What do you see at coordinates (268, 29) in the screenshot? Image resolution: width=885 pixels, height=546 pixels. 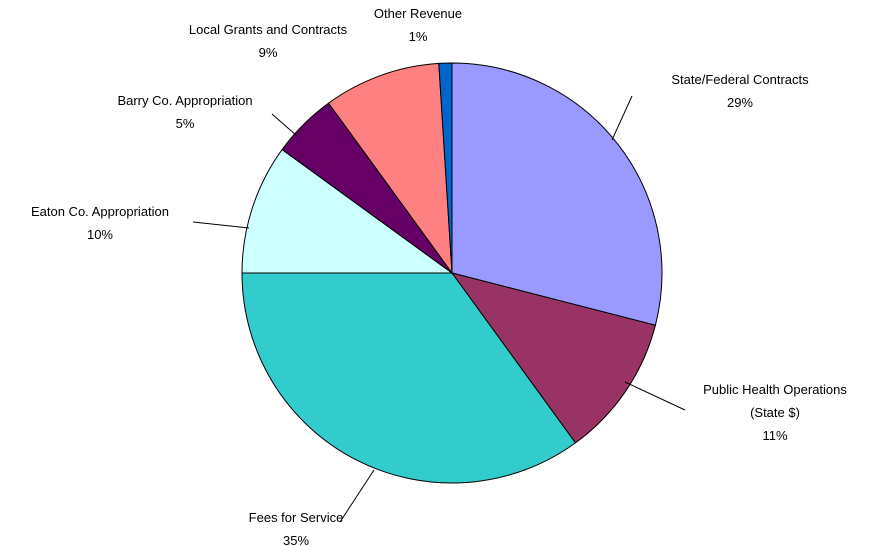 I see `slice-name: Local Grants and Contracts` at bounding box center [268, 29].